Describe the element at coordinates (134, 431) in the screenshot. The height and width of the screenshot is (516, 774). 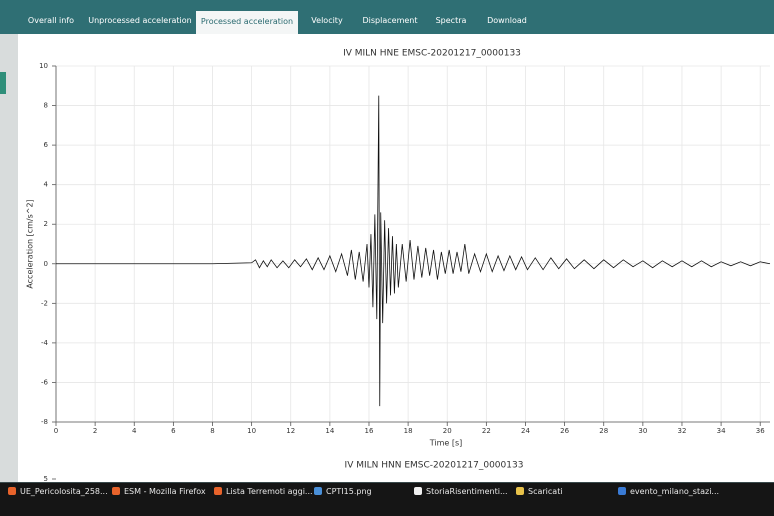
I see `x-tick-label: 4` at that location.